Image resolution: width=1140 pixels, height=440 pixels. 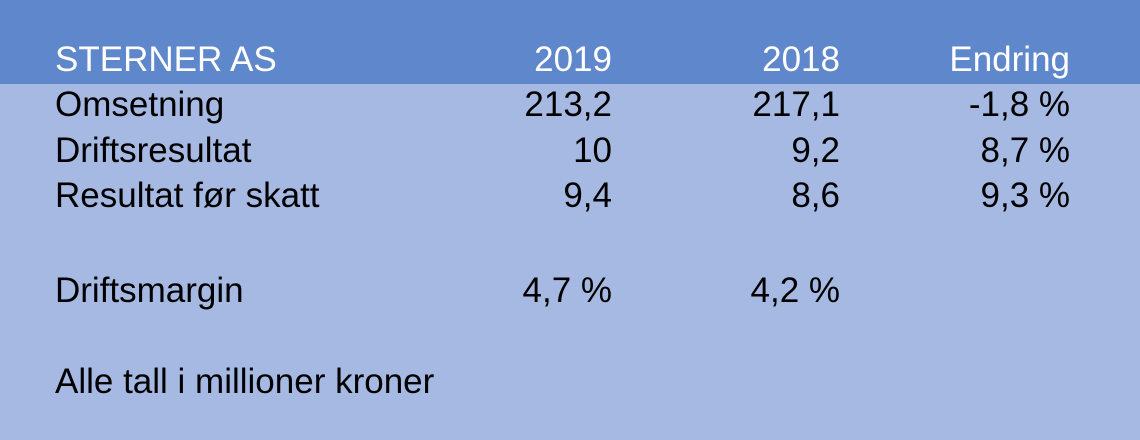 What do you see at coordinates (796, 104) in the screenshot?
I see `value-2018: 217,1` at bounding box center [796, 104].